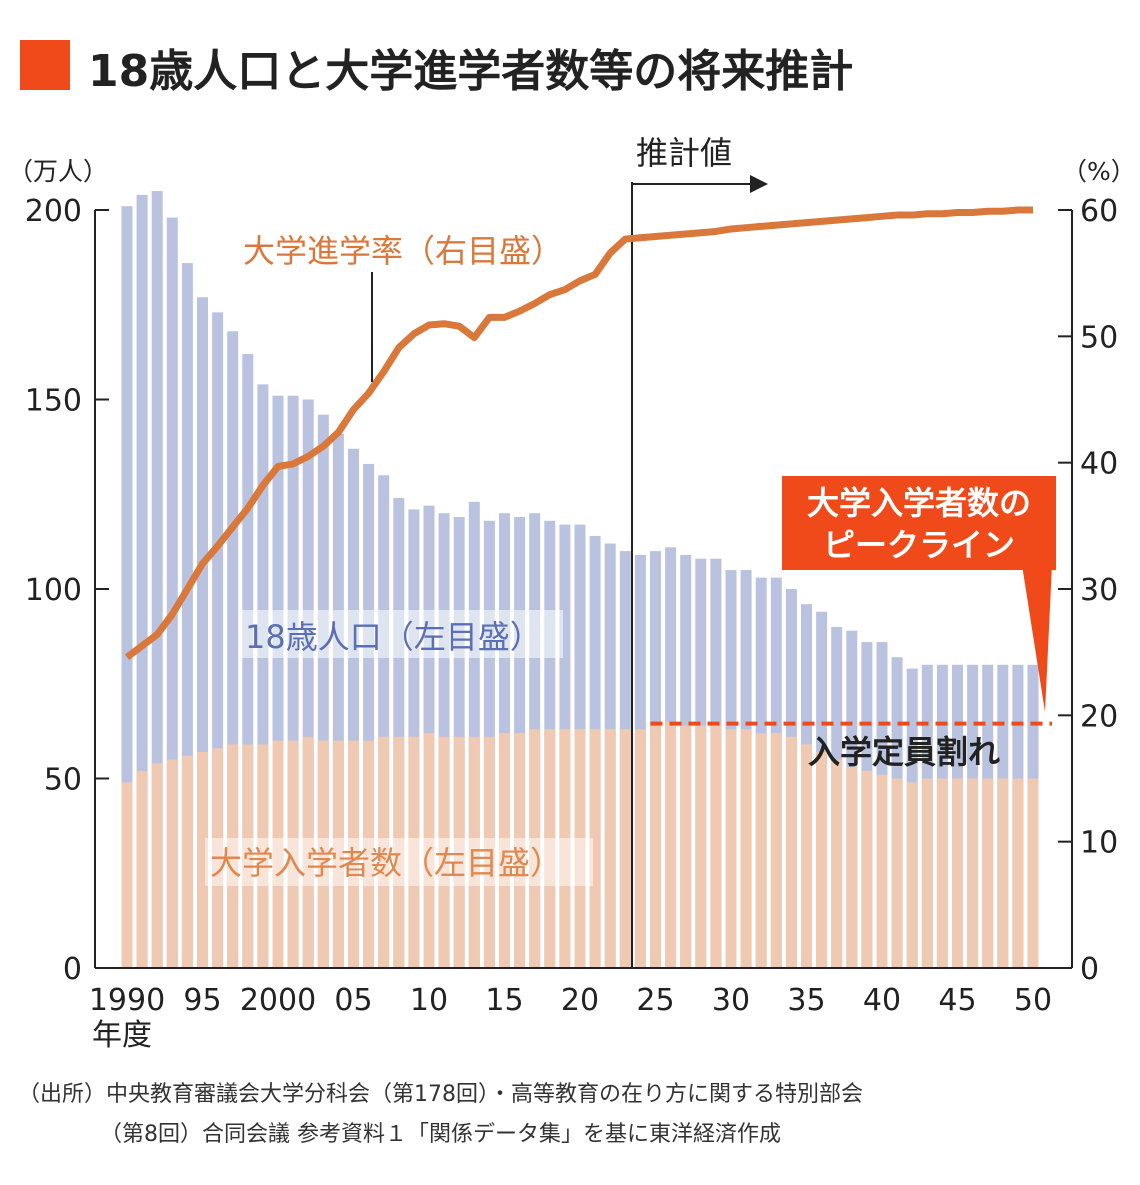 The width and height of the screenshot is (1140, 1185). I want to click on right-tick-label: 0, so click(1089, 969).